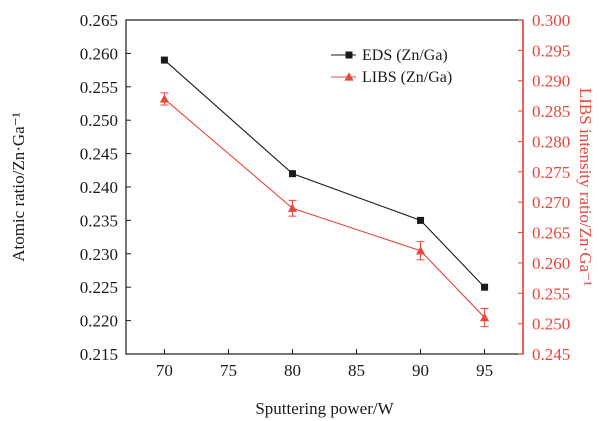 This screenshot has width=599, height=421. I want to click on y-right-tick-label: 0.255, so click(551, 293).